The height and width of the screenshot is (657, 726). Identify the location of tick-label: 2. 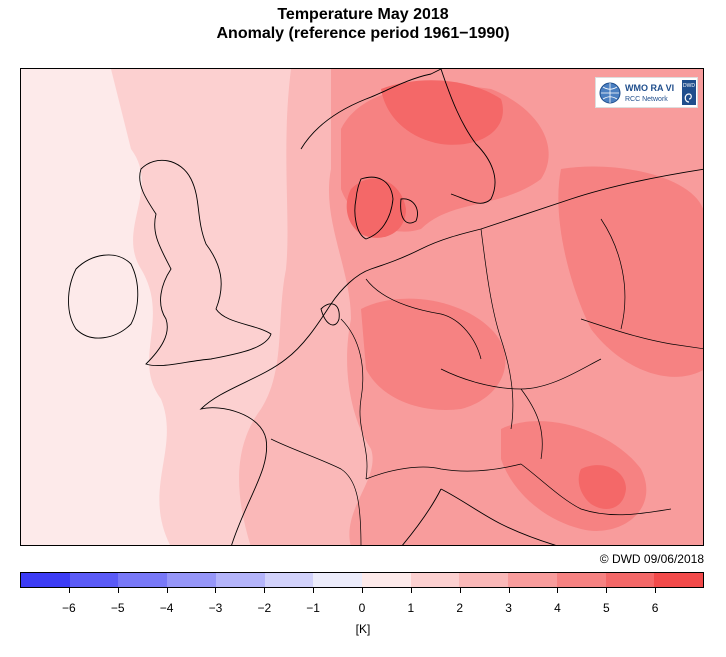
(460, 608).